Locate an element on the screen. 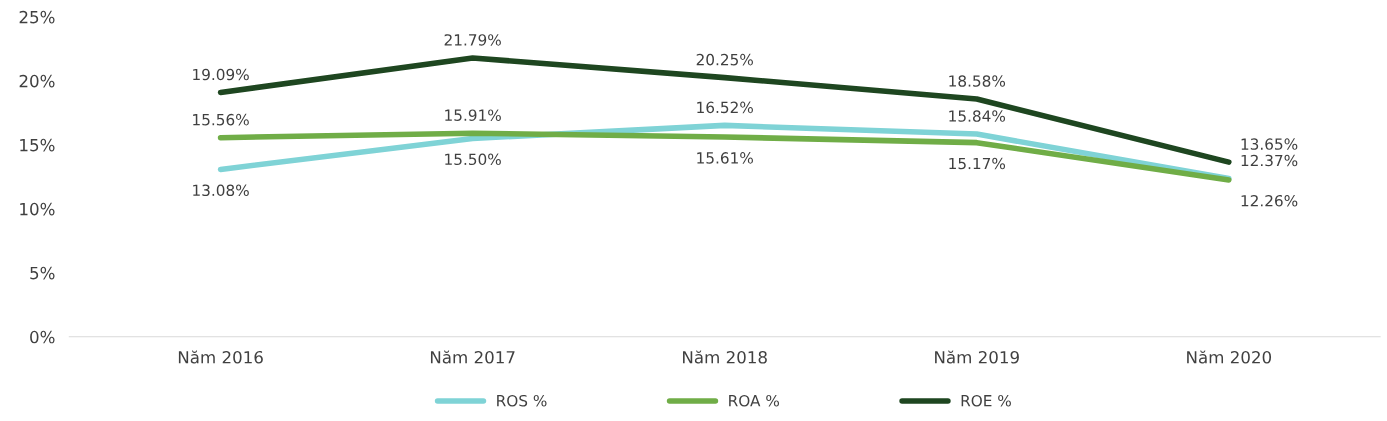  x-tick-label: Năm 2020 is located at coordinates (1229, 357).